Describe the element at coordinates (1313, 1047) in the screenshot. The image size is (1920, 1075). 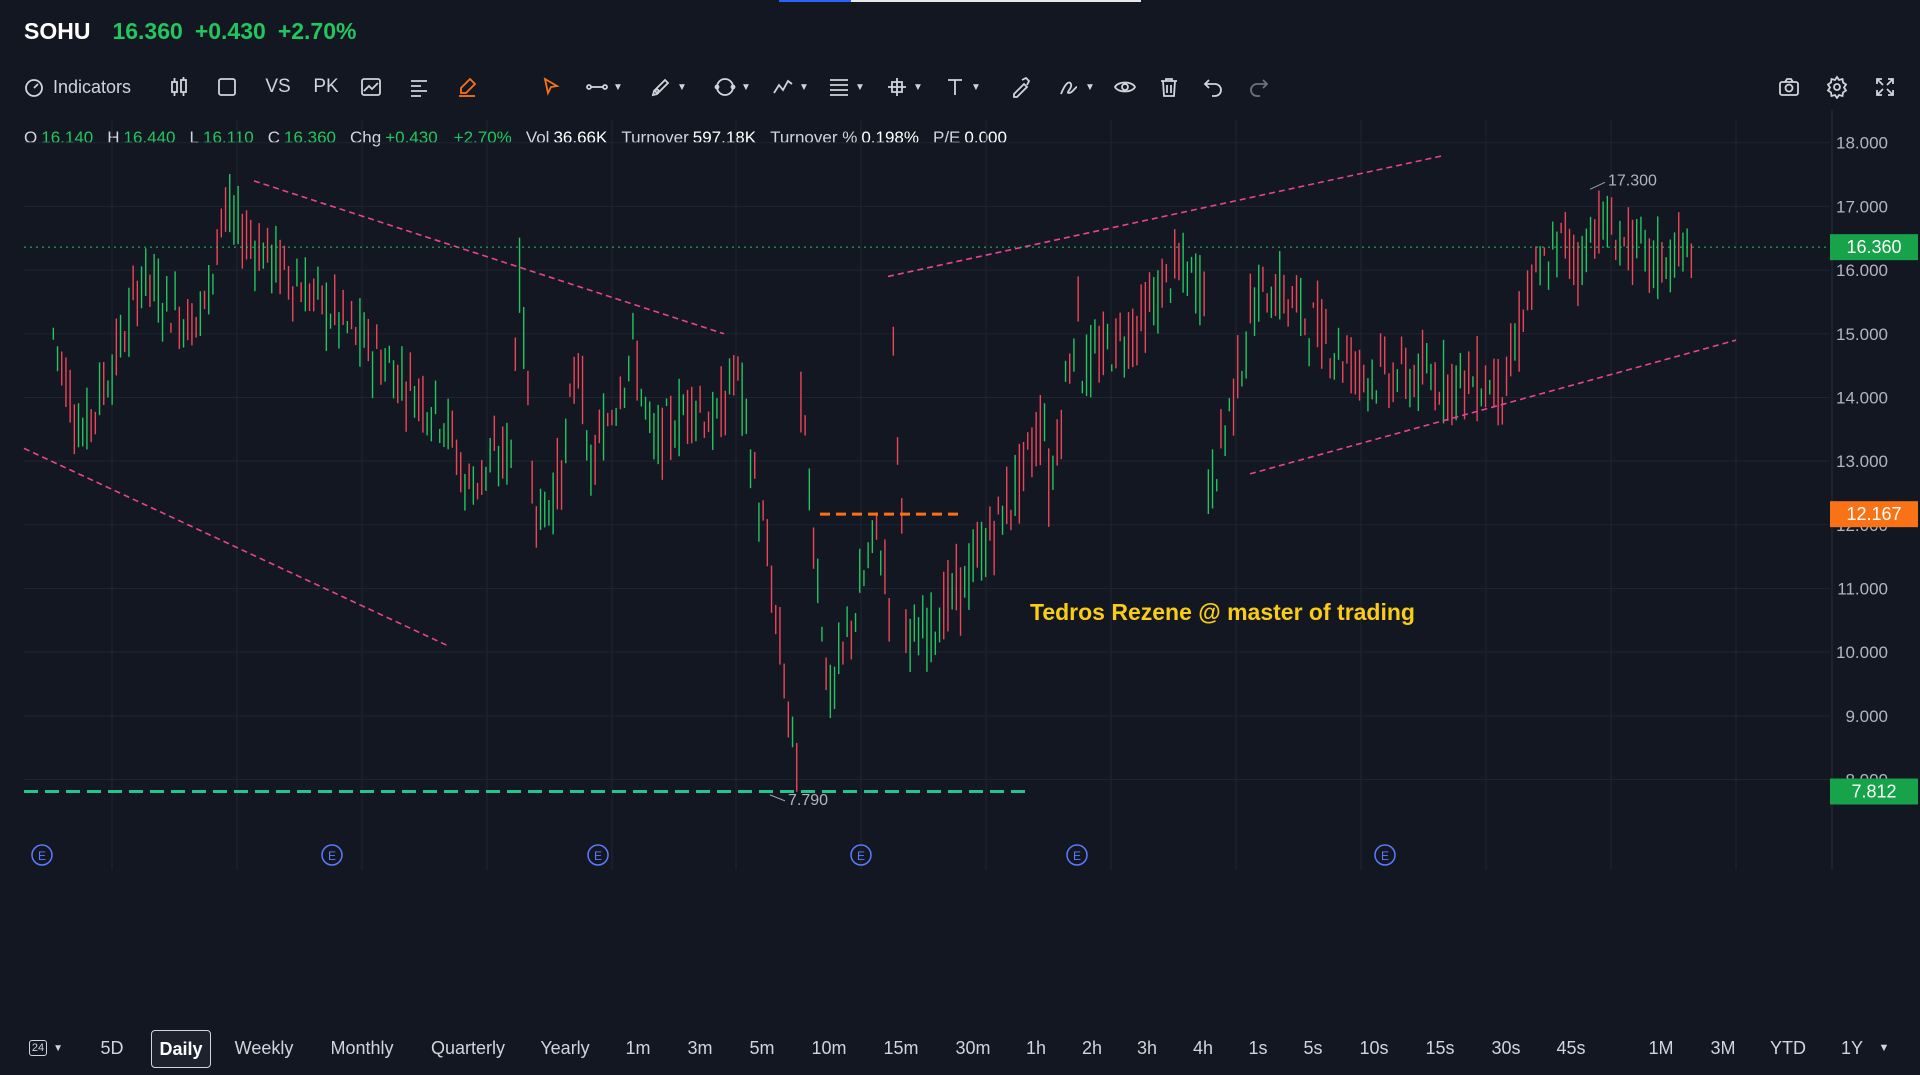
I see `timeframe-5s: 5s` at that location.